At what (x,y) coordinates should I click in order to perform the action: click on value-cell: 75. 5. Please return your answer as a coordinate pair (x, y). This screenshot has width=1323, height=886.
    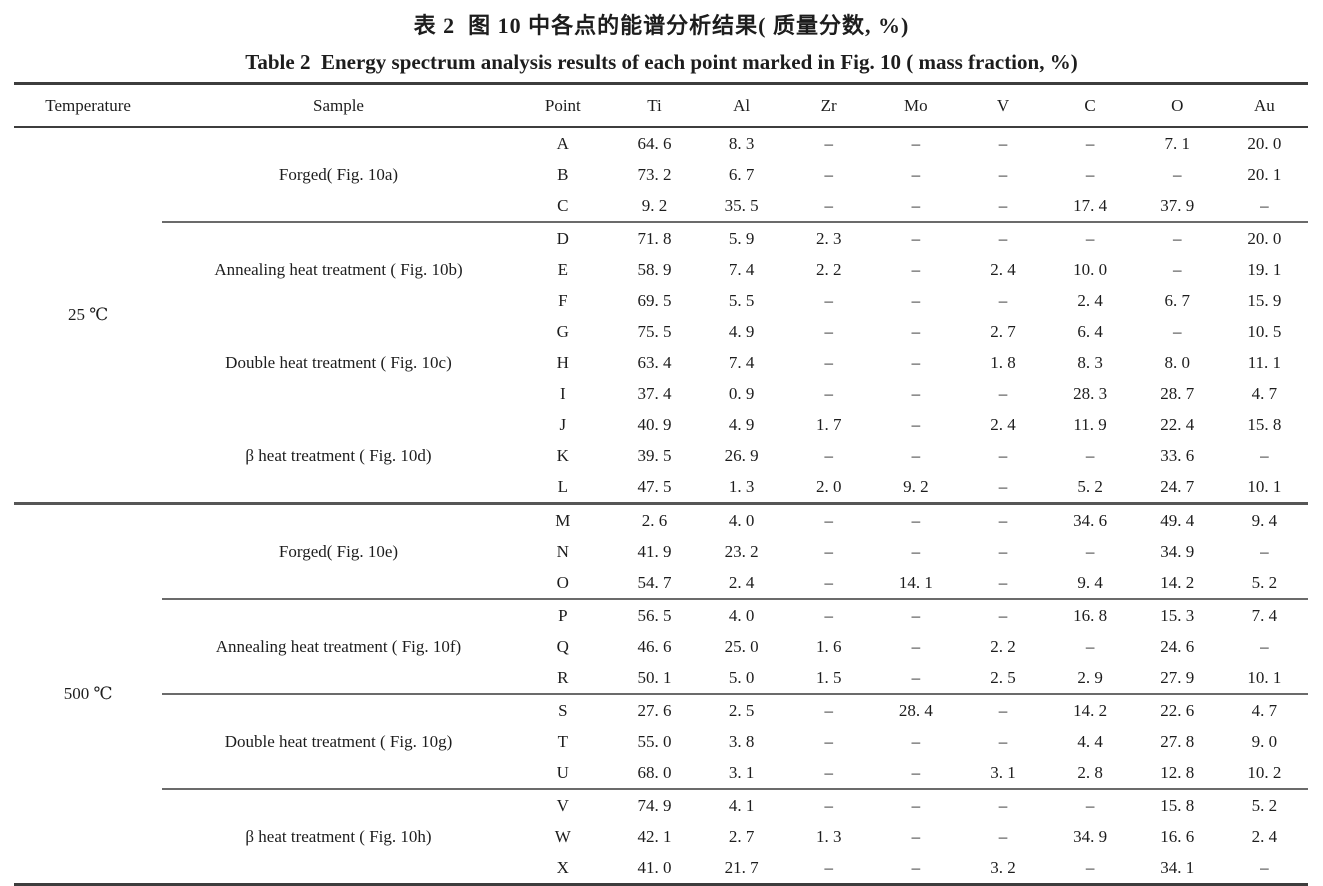
    Looking at the image, I should click on (654, 331).